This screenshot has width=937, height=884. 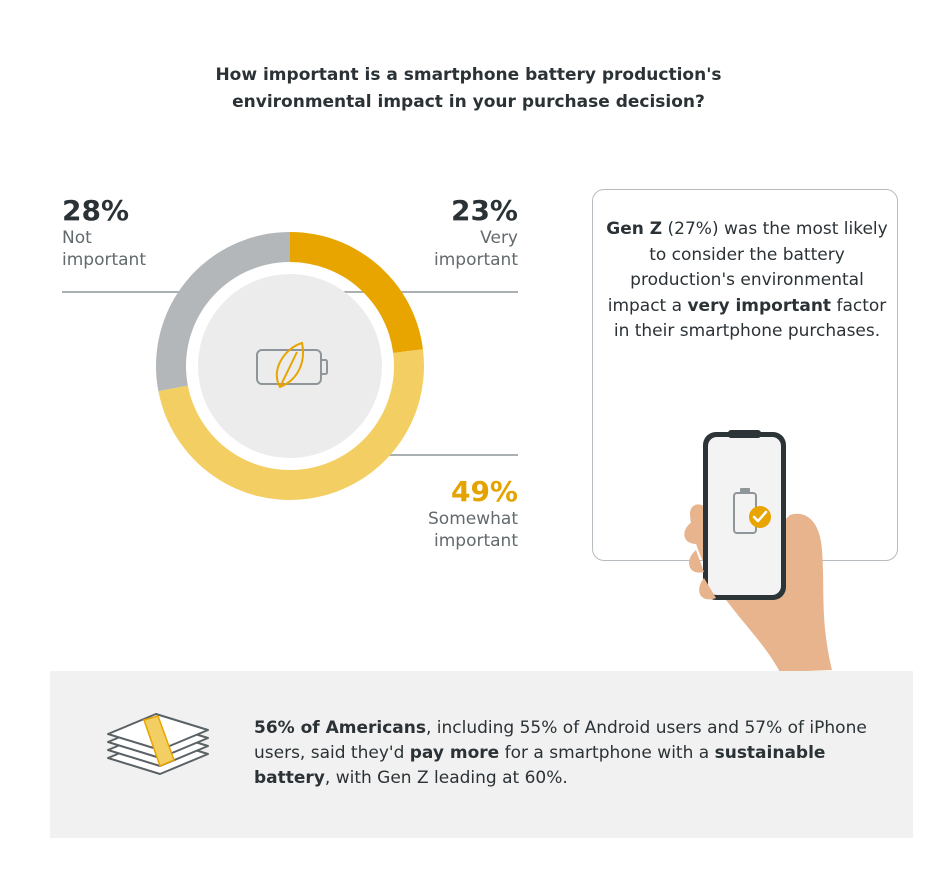 What do you see at coordinates (446, 778) in the screenshot?
I see `footer-part-6: , with Gen Z leading at 60%.` at bounding box center [446, 778].